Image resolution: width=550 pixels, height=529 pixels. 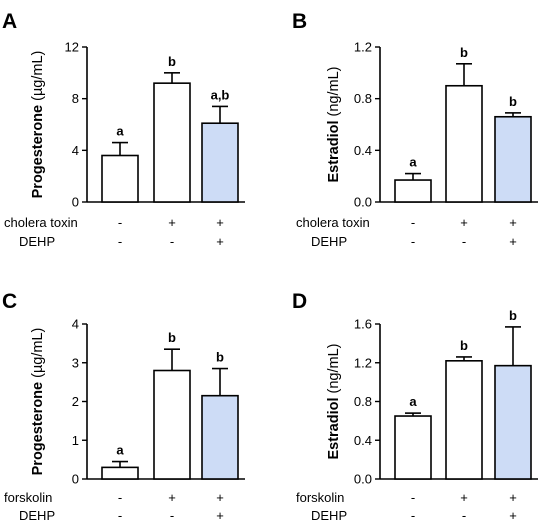 I want to click on significance-label: a,b, so click(x=220, y=94).